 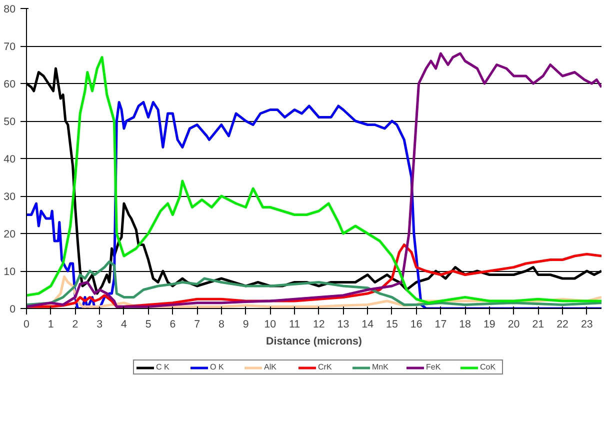 What do you see at coordinates (245, 324) in the screenshot?
I see `x-tick-label: 9` at bounding box center [245, 324].